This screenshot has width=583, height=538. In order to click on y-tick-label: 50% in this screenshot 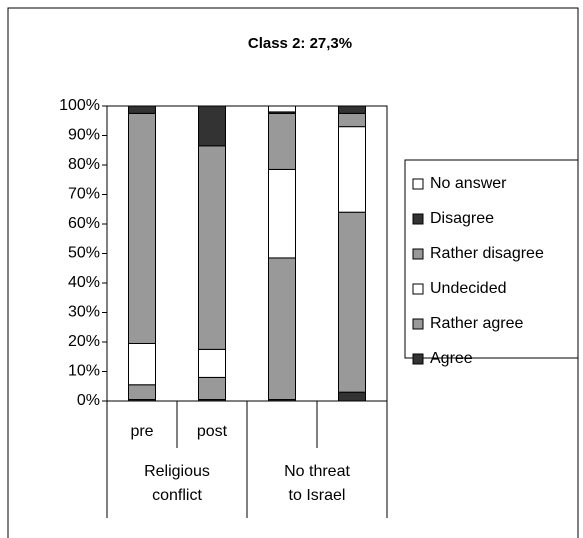, I will do `click(84, 253)`.